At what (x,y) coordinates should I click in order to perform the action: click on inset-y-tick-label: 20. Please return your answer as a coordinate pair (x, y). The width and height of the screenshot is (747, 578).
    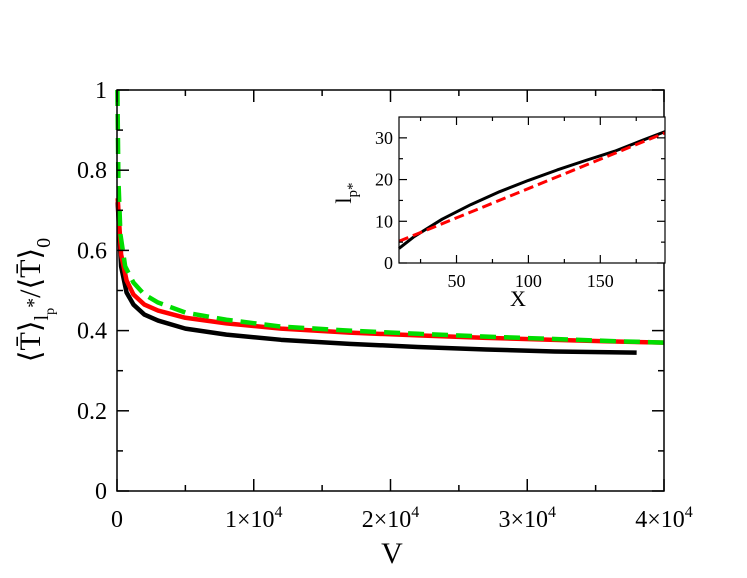
    Looking at the image, I should click on (384, 180).